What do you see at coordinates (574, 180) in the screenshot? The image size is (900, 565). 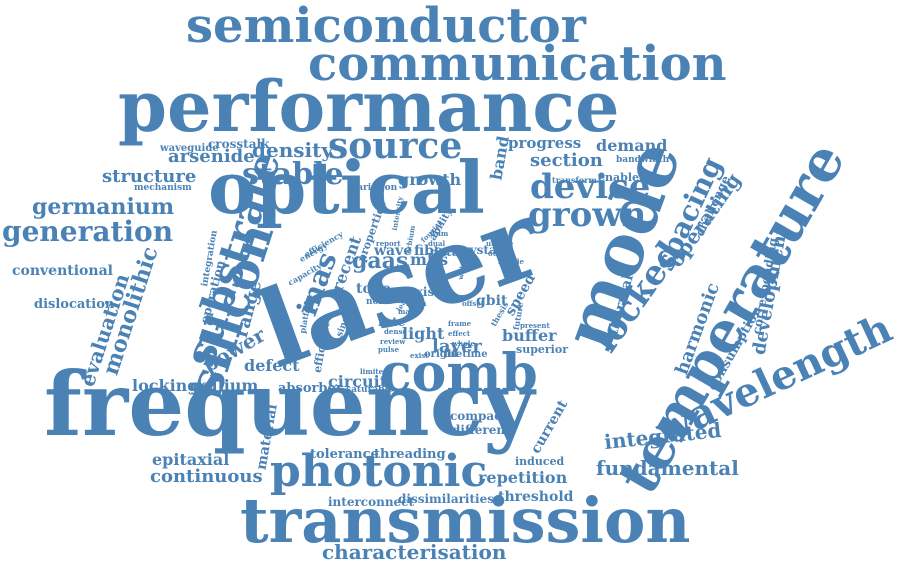 I see `word: transform` at bounding box center [574, 180].